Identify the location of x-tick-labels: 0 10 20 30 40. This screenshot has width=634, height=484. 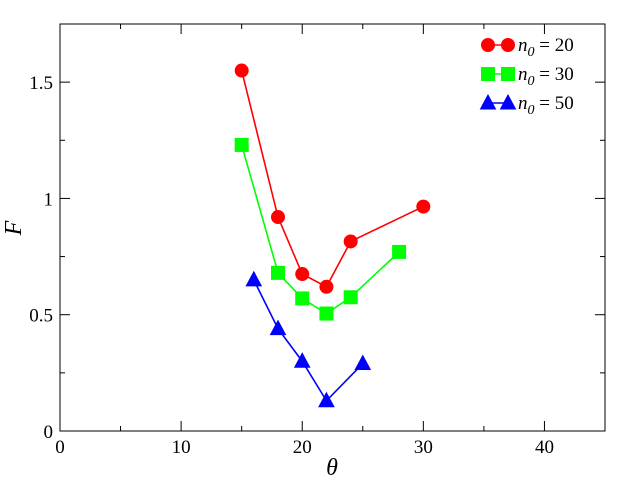
(304, 447).